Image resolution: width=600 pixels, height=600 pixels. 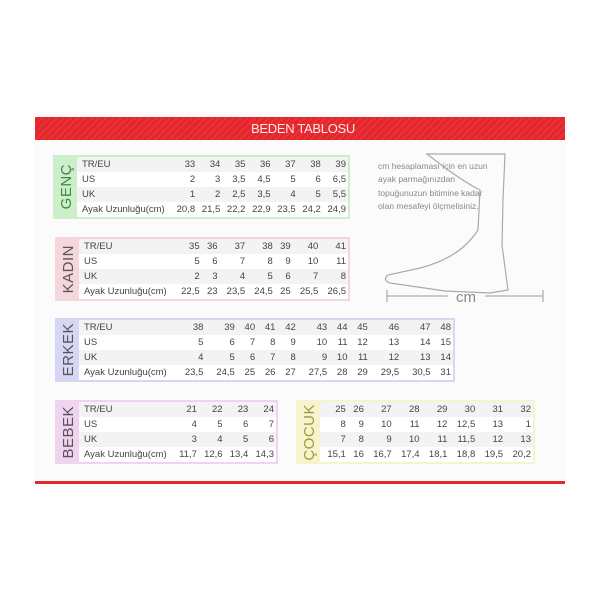 I want to click on table-row: TR/EU 21 22 23 24, so click(x=177, y=409).